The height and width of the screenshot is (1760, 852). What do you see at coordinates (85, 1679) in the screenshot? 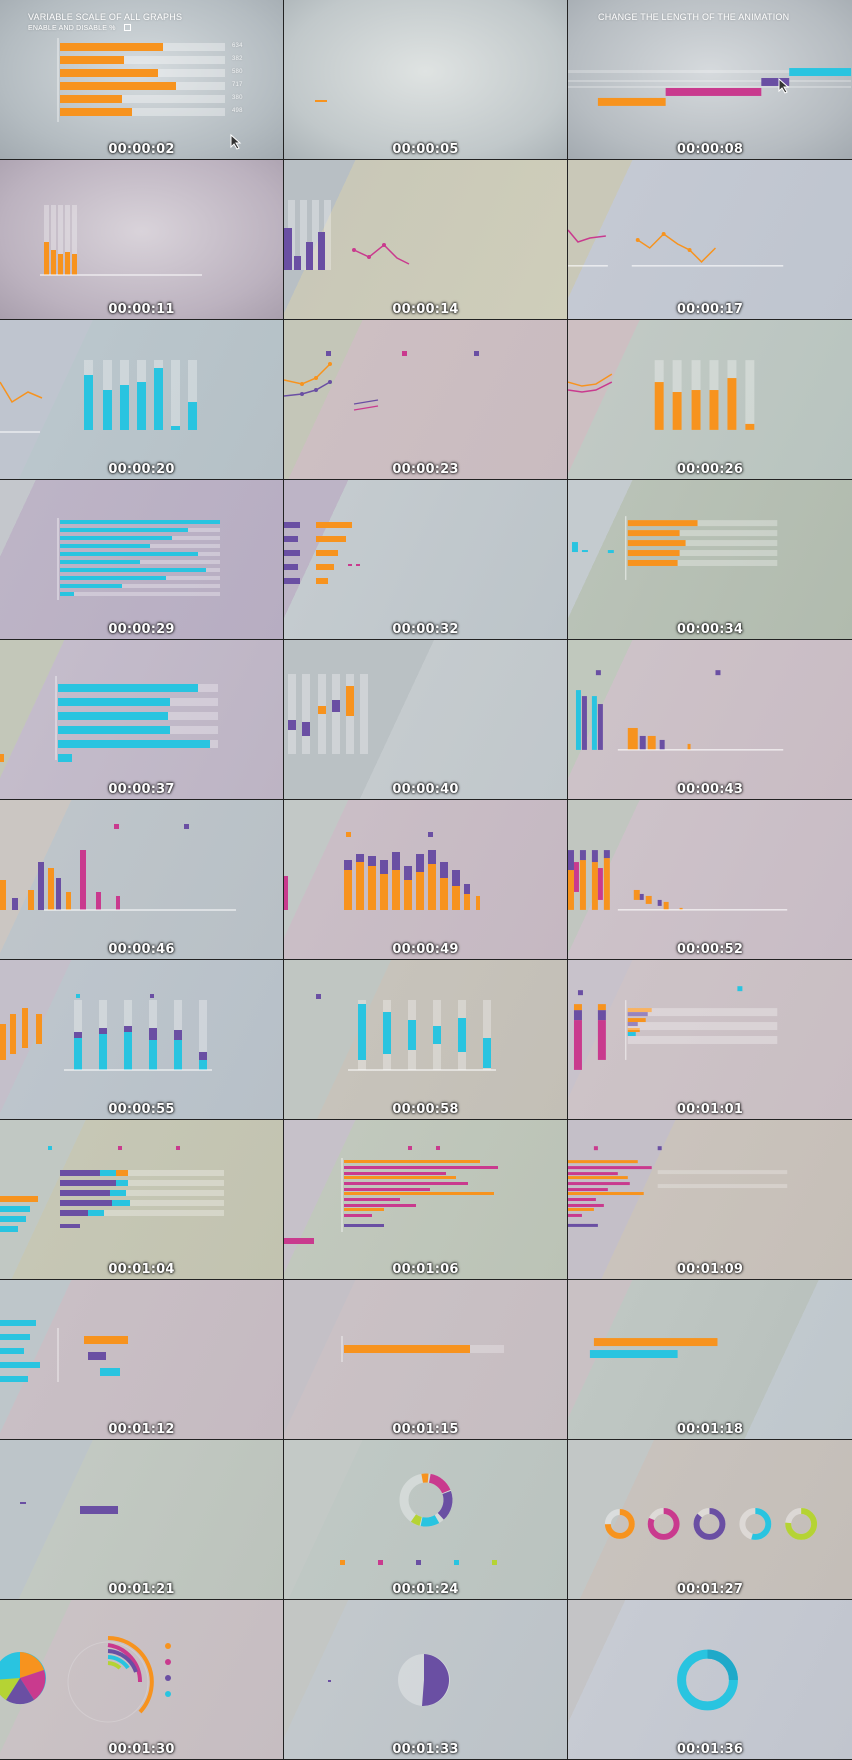
I see `pie-and-radial-chart` at bounding box center [85, 1679].